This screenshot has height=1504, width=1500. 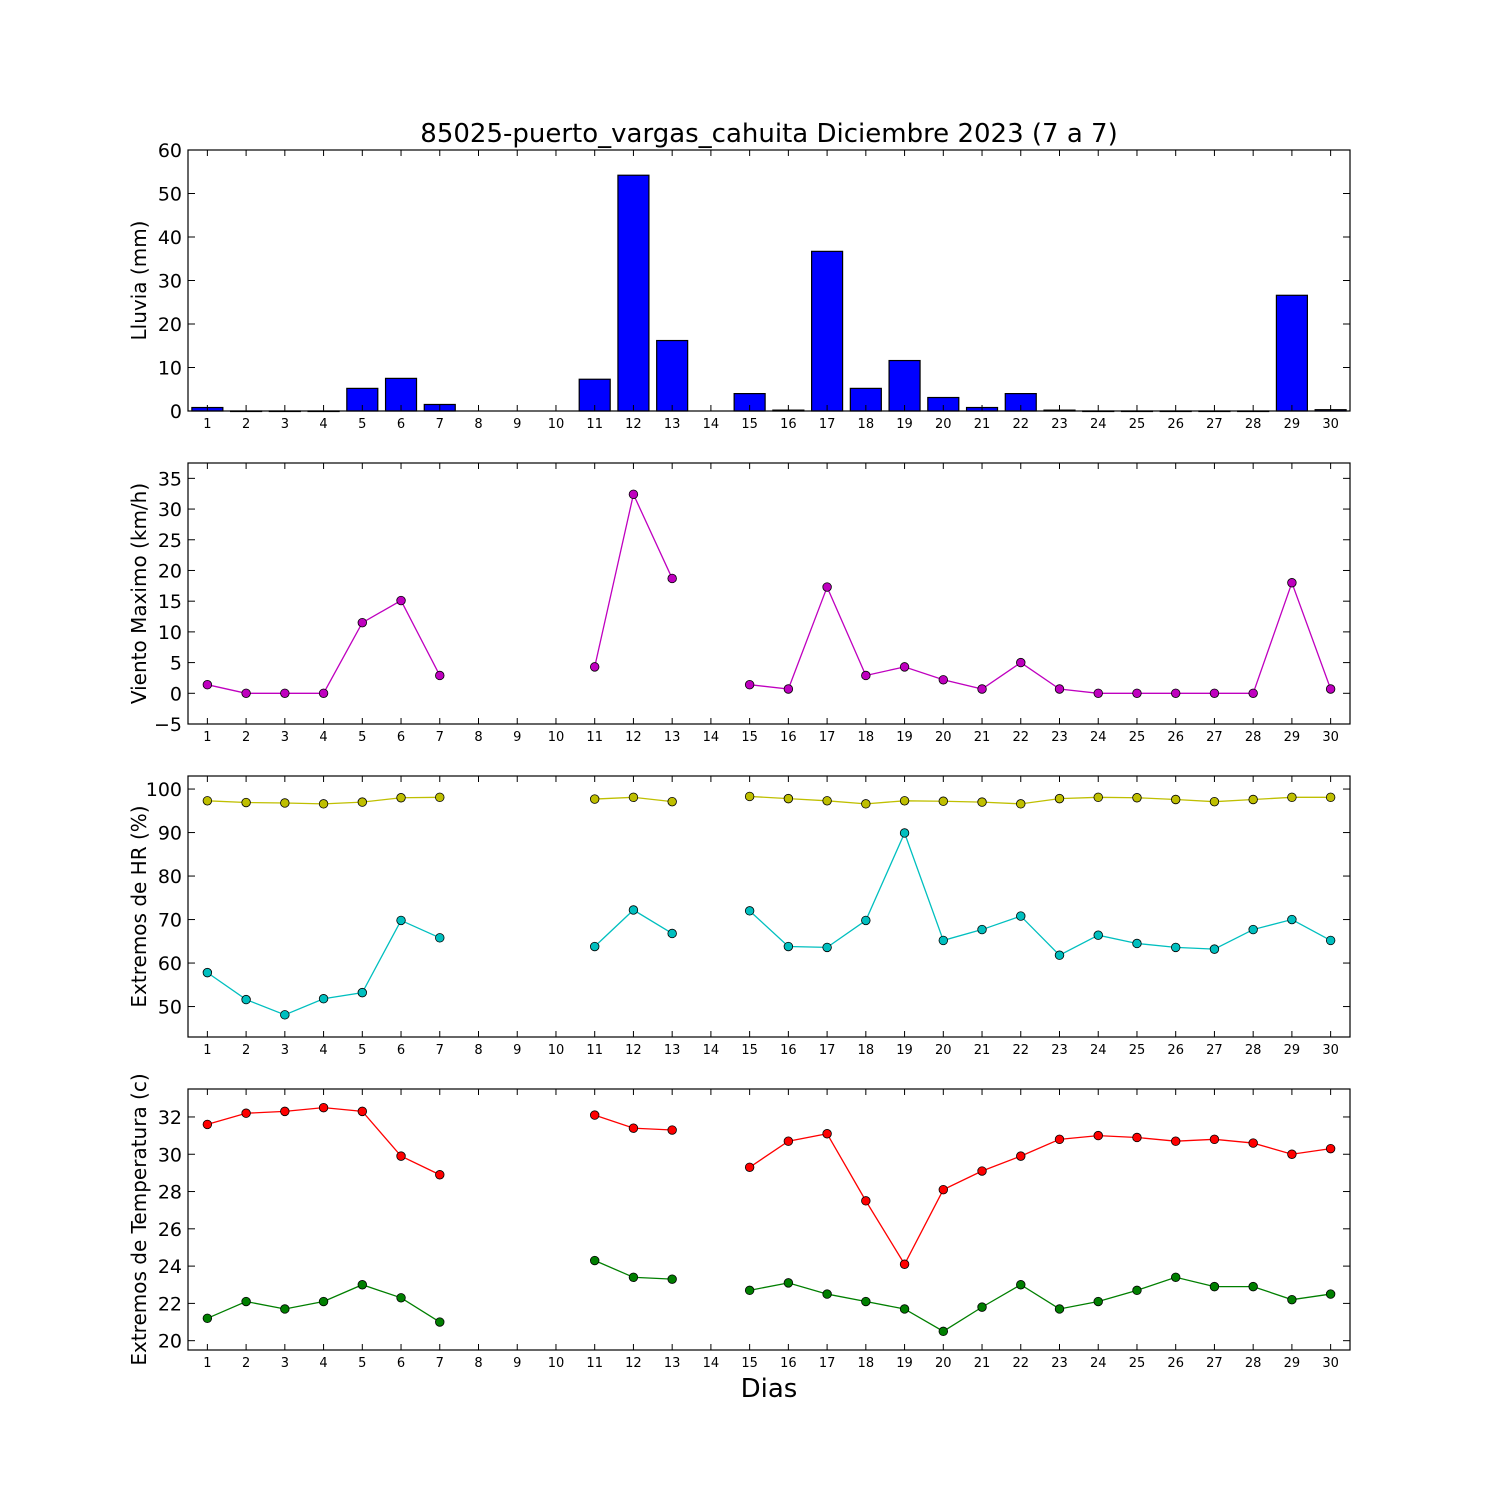 What do you see at coordinates (1020, 424) in the screenshot?
I see `x-tick-label: 22` at bounding box center [1020, 424].